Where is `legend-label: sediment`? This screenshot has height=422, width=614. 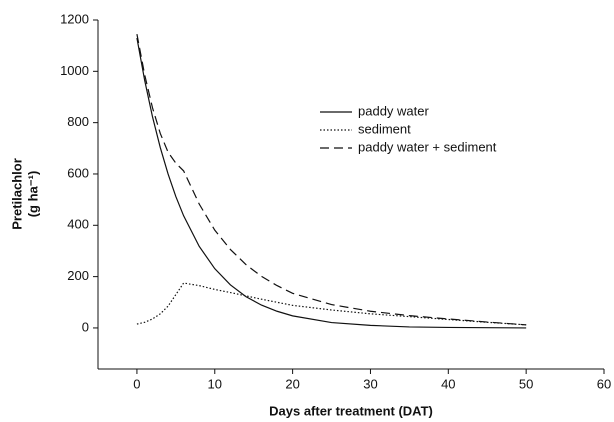 legend-label: sediment is located at coordinates (384, 128).